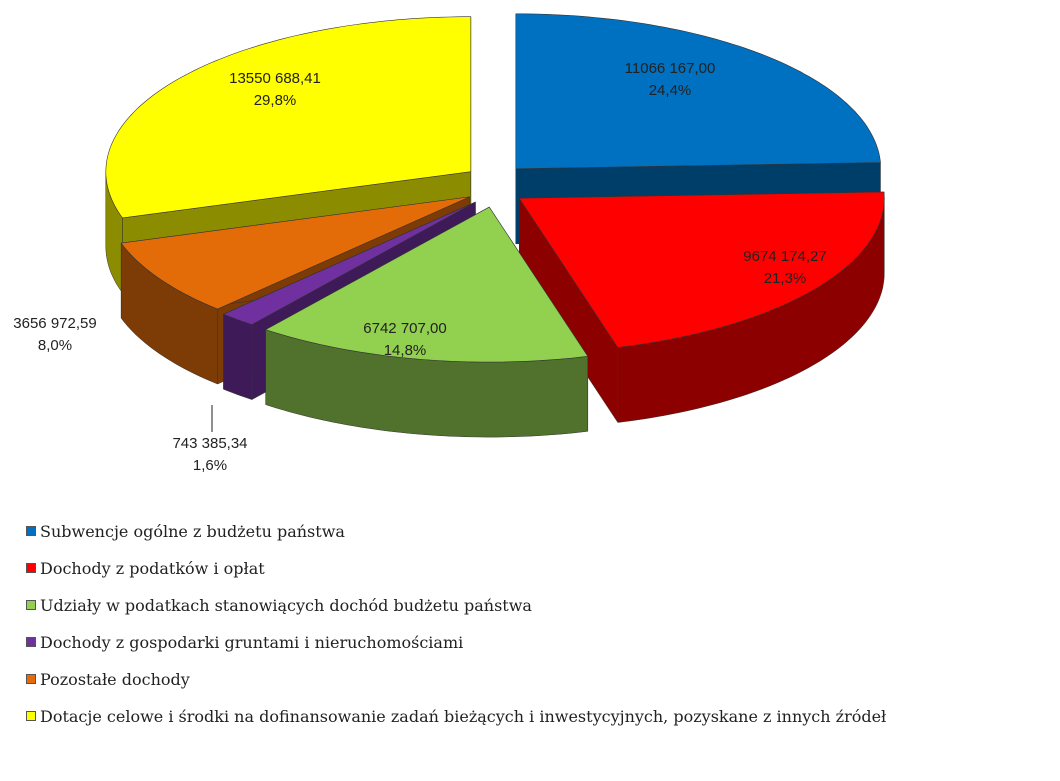  I want to click on legend-item: Dochody z podatków i opłat, so click(541, 568).